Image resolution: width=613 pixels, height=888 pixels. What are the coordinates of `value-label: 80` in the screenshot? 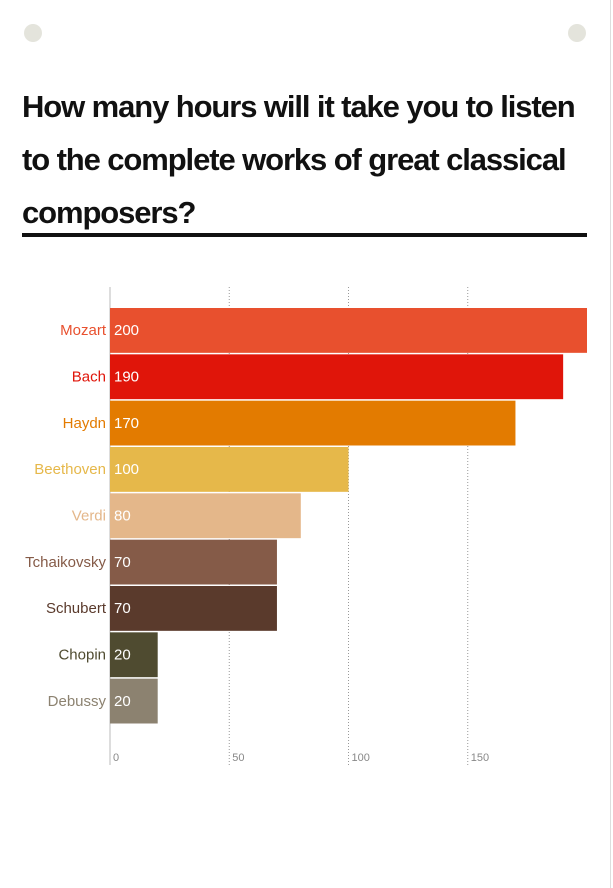 It's located at (122, 515).